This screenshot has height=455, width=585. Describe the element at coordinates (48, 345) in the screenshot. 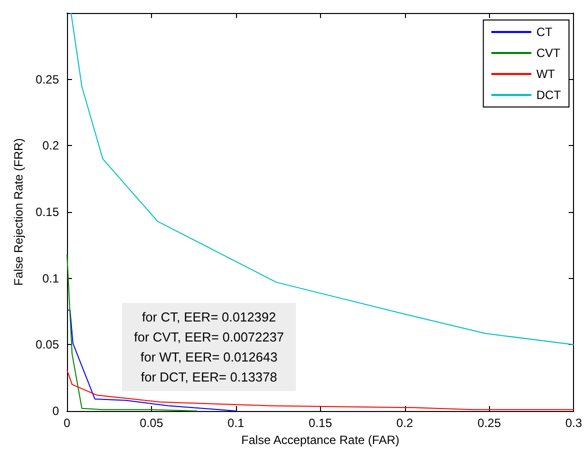

I see `y-tick-label: 0.05` at that location.